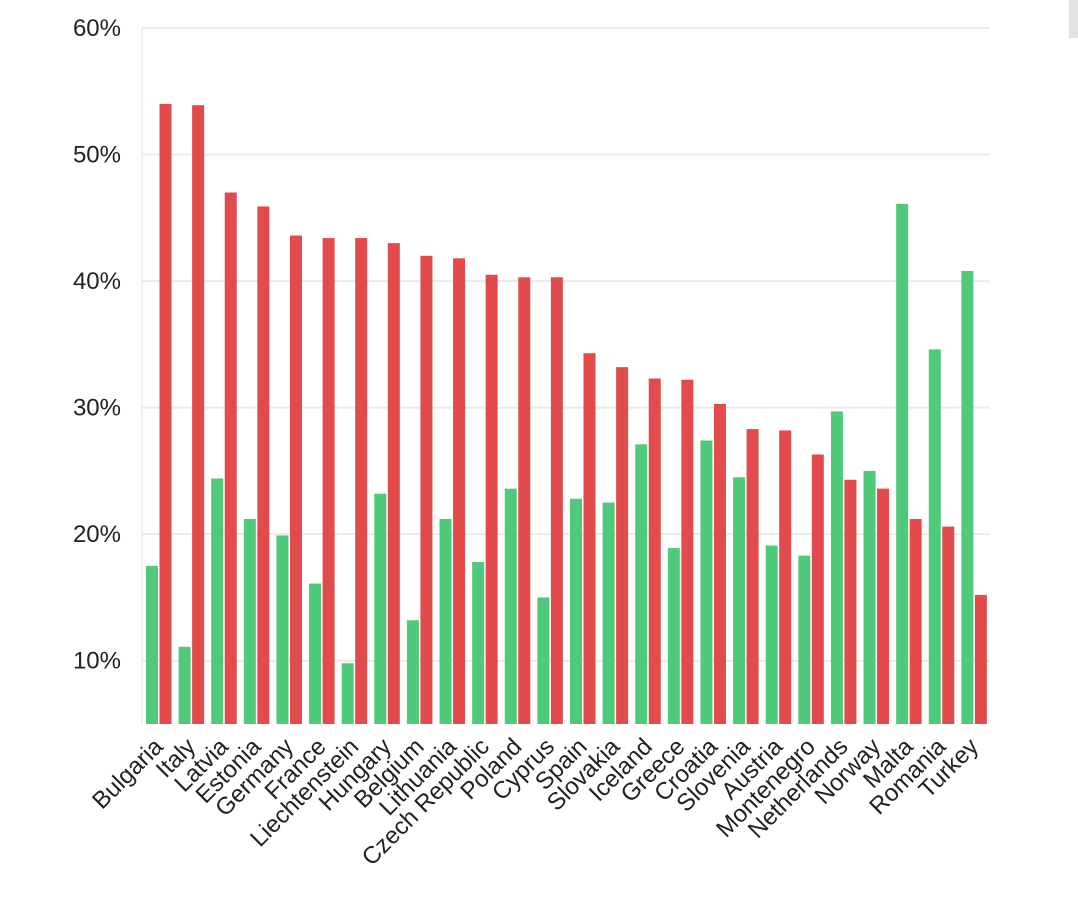  I want to click on y-tick-label: 30%, so click(97, 408).